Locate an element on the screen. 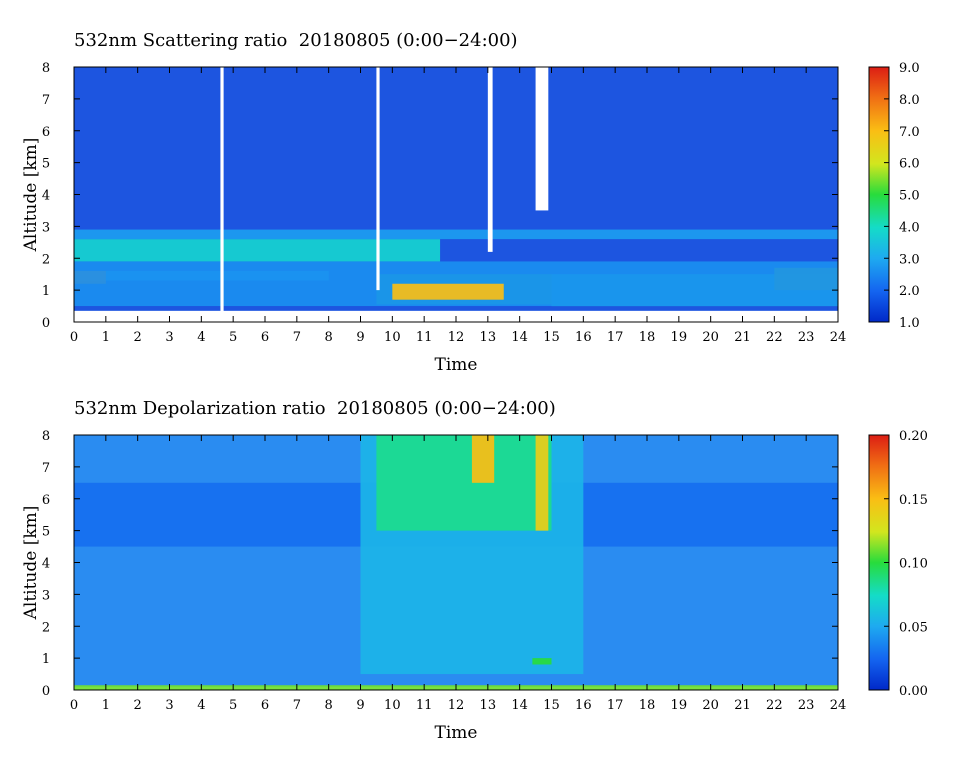 Image resolution: width=960 pixels, height=770 pixels. colorbar-tick-label: 6.0 is located at coordinates (909, 164).